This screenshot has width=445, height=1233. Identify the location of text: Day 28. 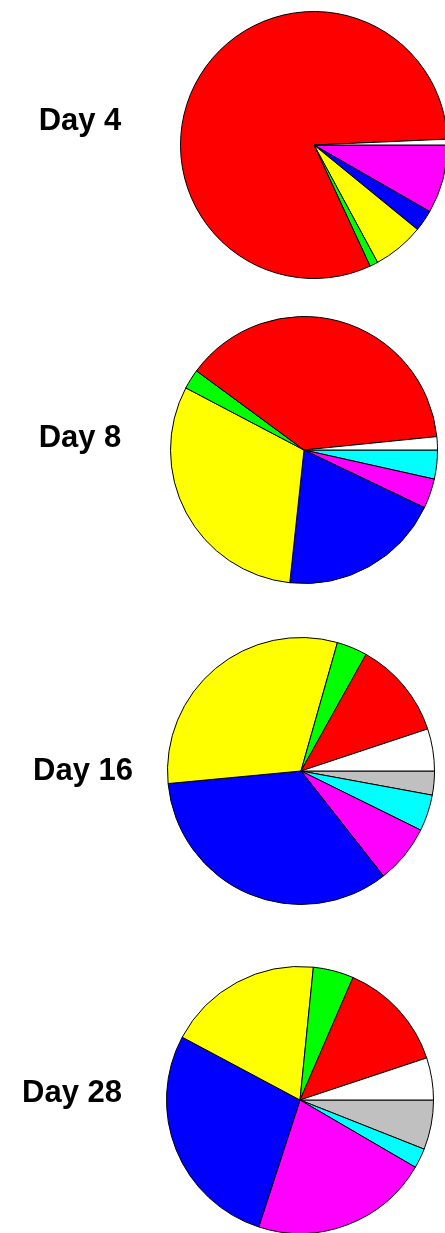
(72, 1092).